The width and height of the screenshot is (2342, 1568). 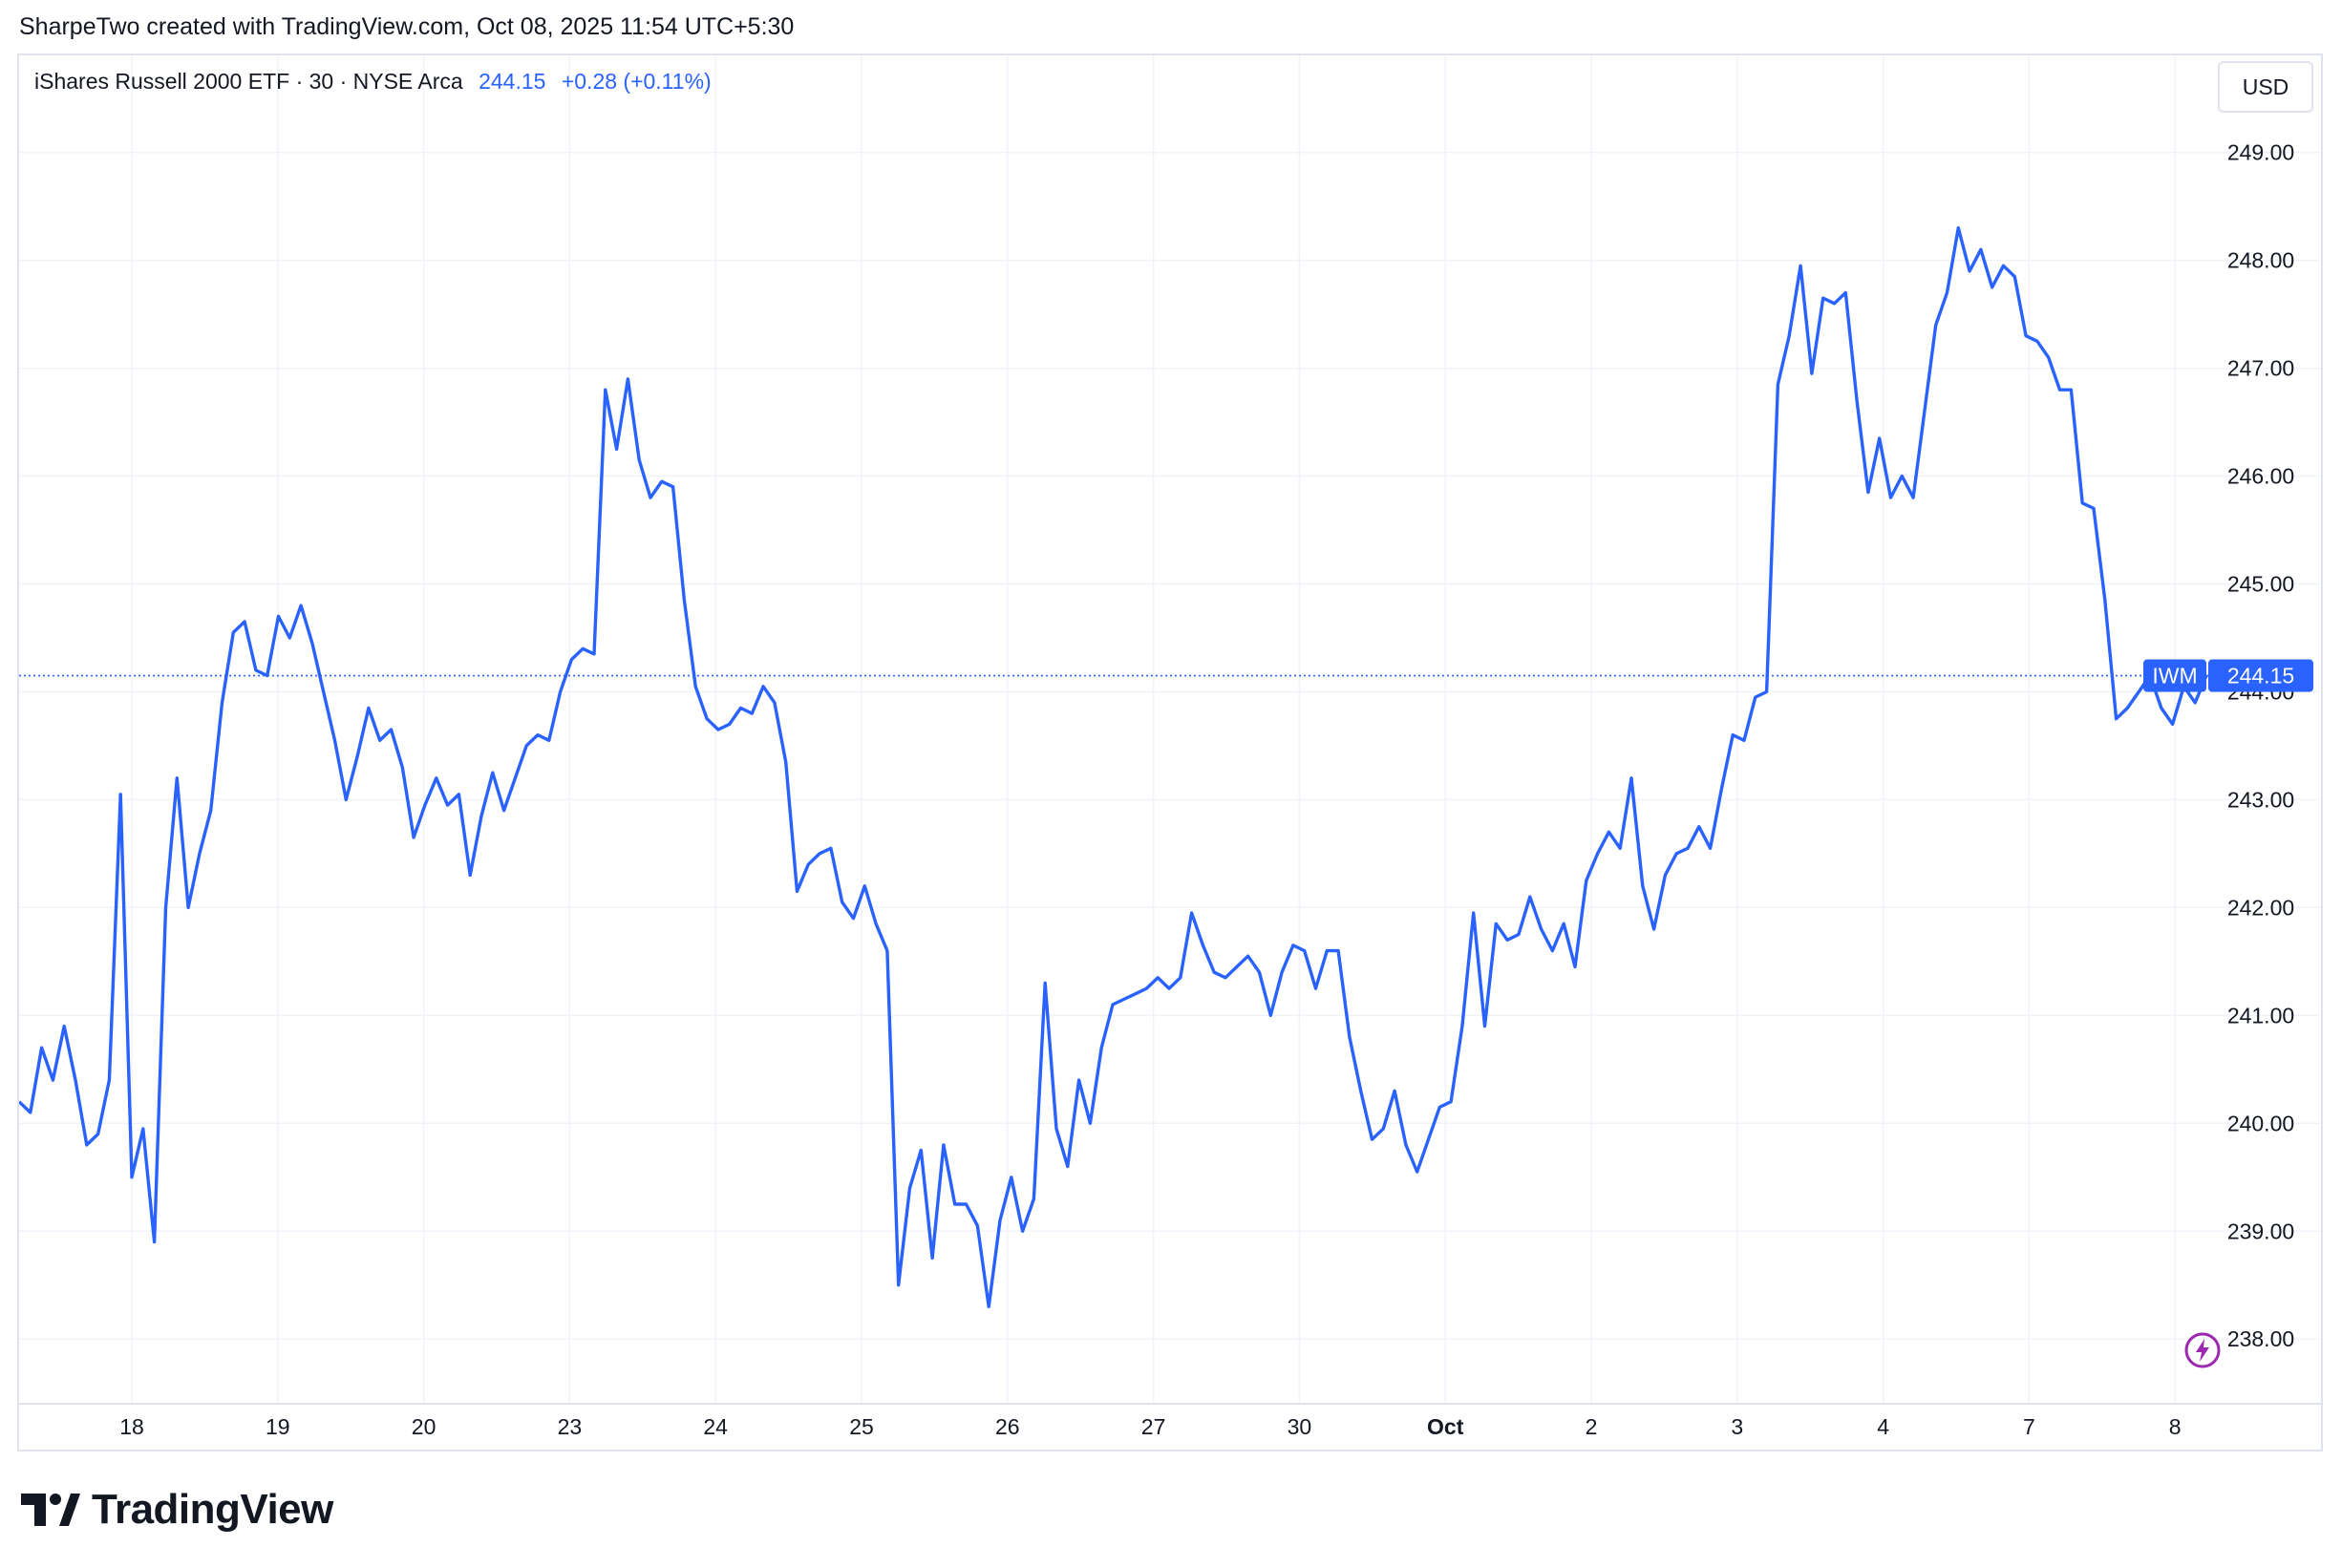 What do you see at coordinates (1300, 1426) in the screenshot?
I see `x-tick-label: 30` at bounding box center [1300, 1426].